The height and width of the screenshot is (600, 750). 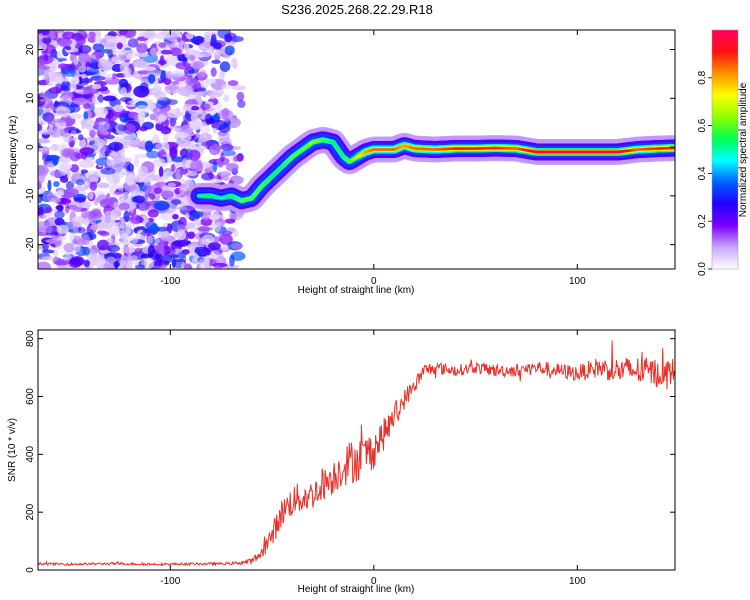 I want to click on snr-y-tick-label: 0, so click(x=30, y=570).